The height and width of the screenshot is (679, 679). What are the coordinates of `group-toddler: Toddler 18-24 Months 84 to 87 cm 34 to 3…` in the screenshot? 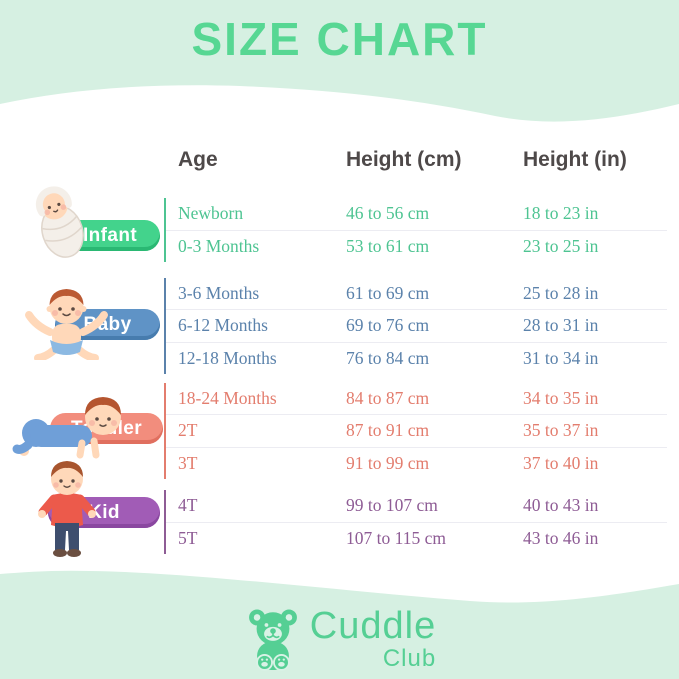 It's located at (333, 431).